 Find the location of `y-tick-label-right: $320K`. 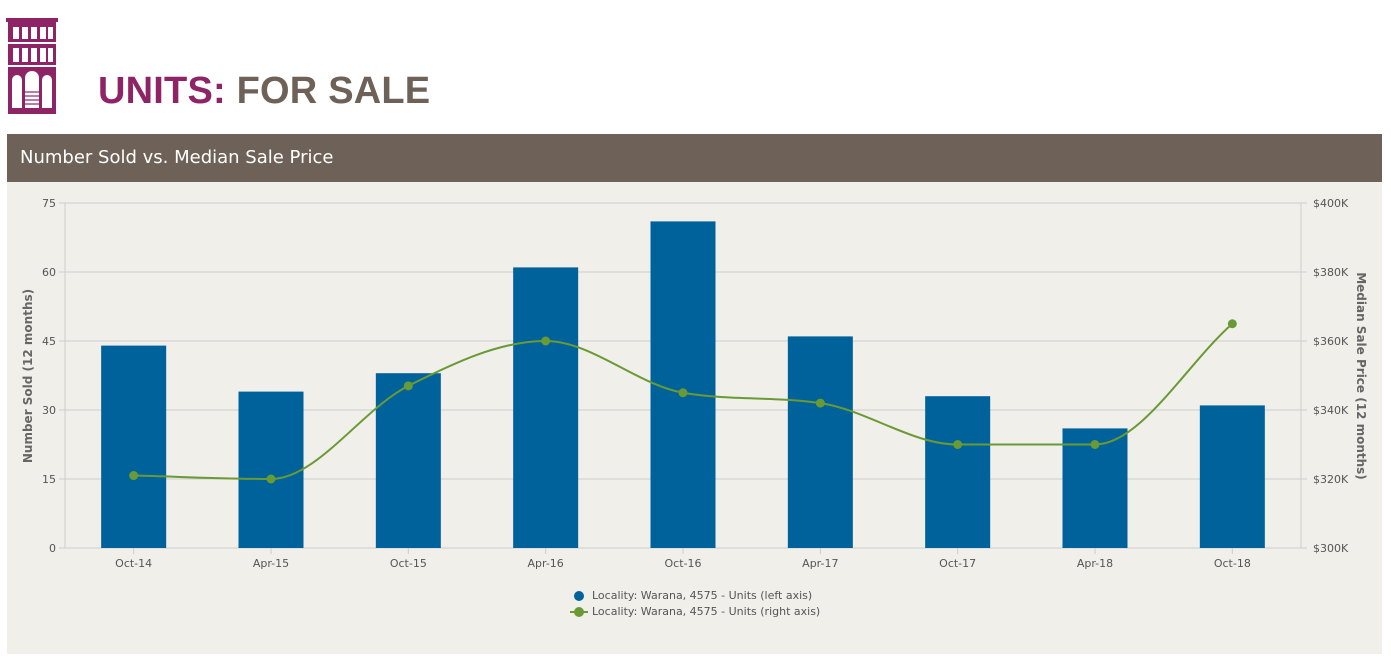

y-tick-label-right: $320K is located at coordinates (1331, 479).